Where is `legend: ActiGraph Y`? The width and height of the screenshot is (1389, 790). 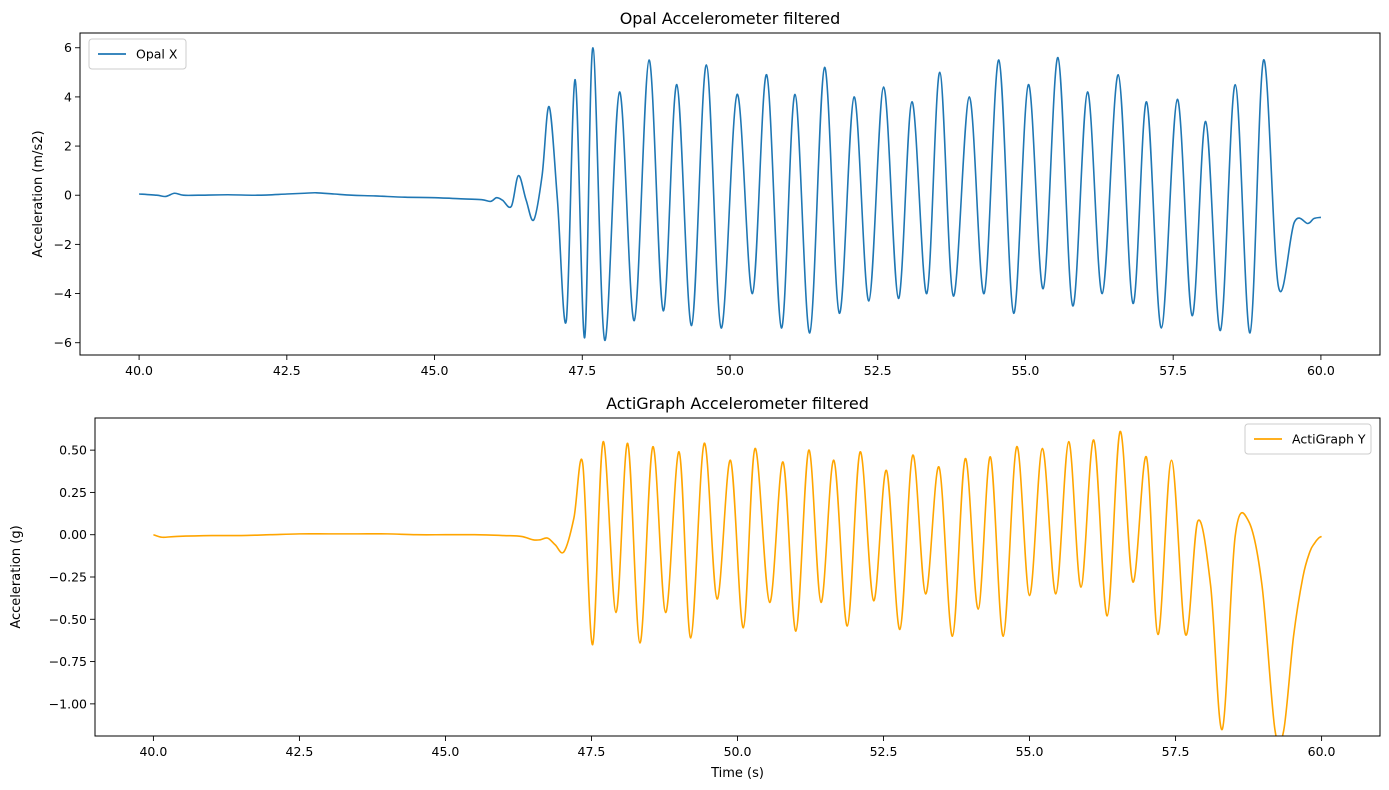 legend: ActiGraph Y is located at coordinates (1308, 439).